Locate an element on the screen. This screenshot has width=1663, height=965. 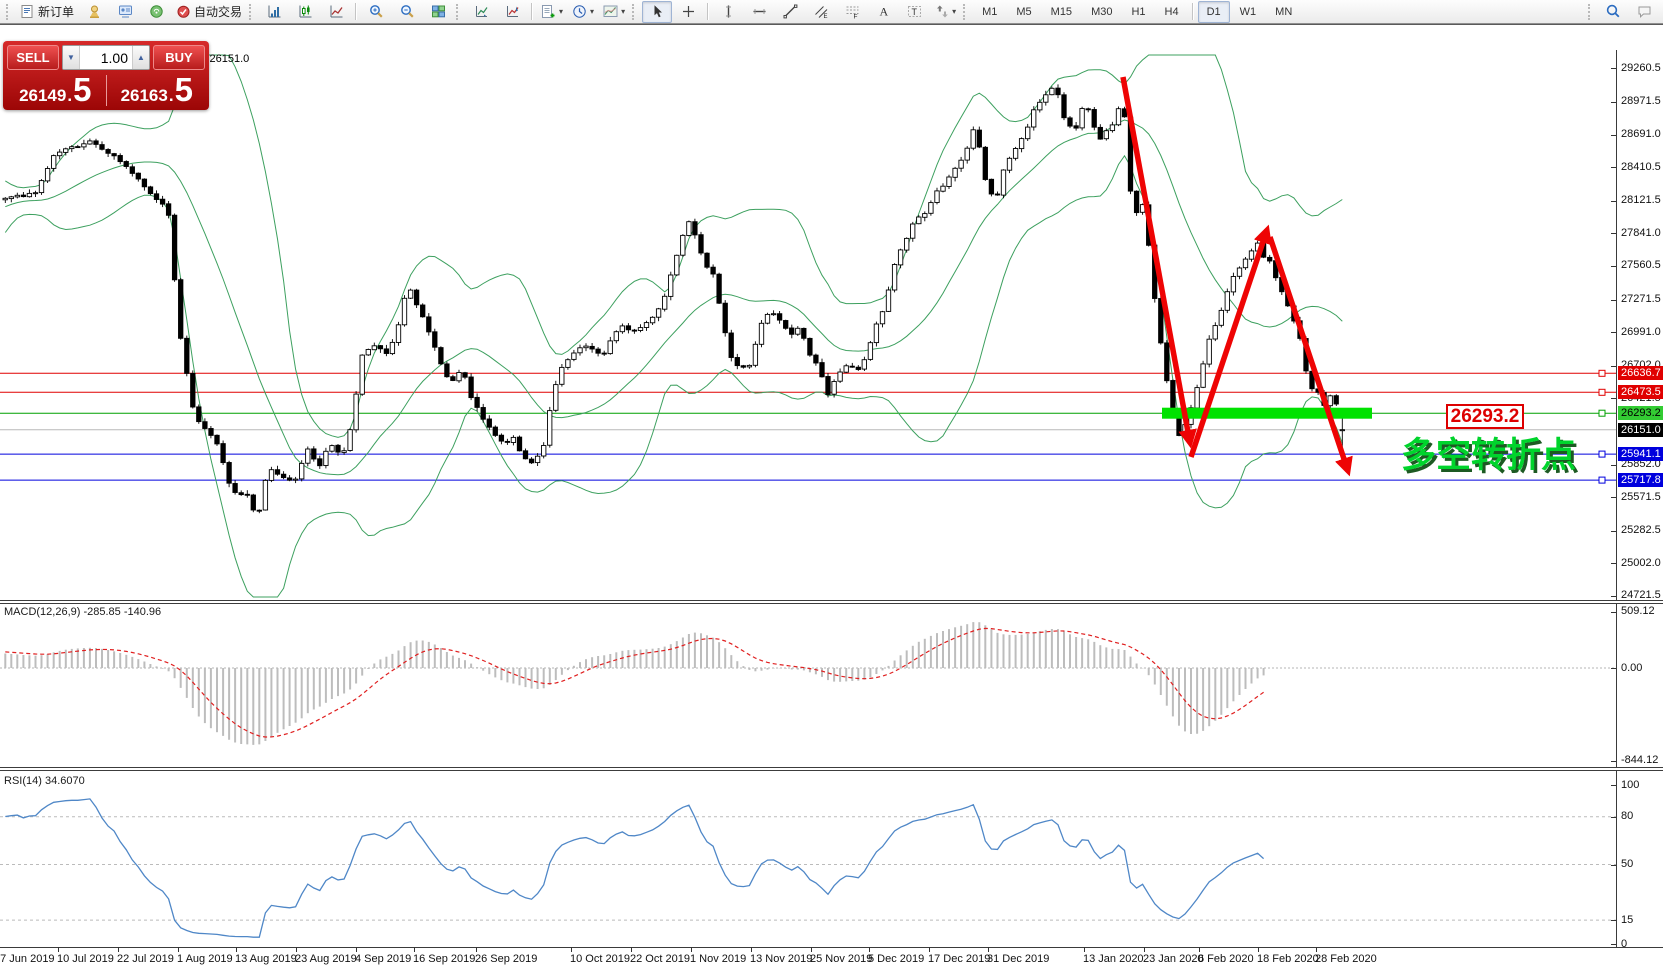
price-axis-label: 28410.5 is located at coordinates (1641, 166).